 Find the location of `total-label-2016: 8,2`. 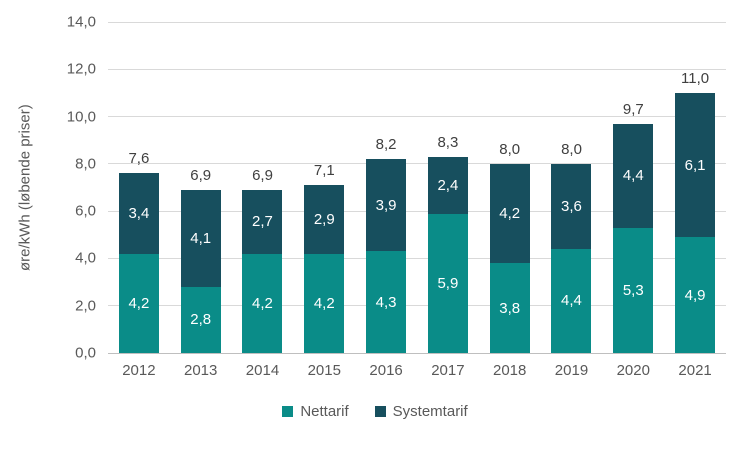

total-label-2016: 8,2 is located at coordinates (386, 145).